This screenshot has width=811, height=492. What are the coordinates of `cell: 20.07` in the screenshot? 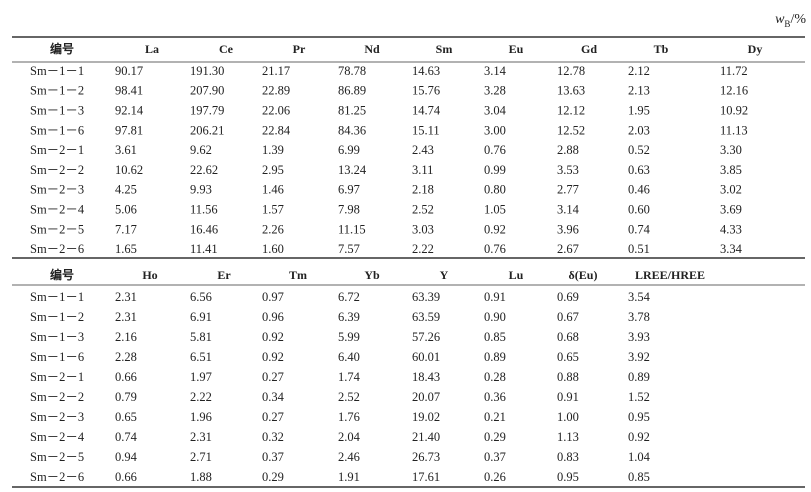 It's located at (426, 397).